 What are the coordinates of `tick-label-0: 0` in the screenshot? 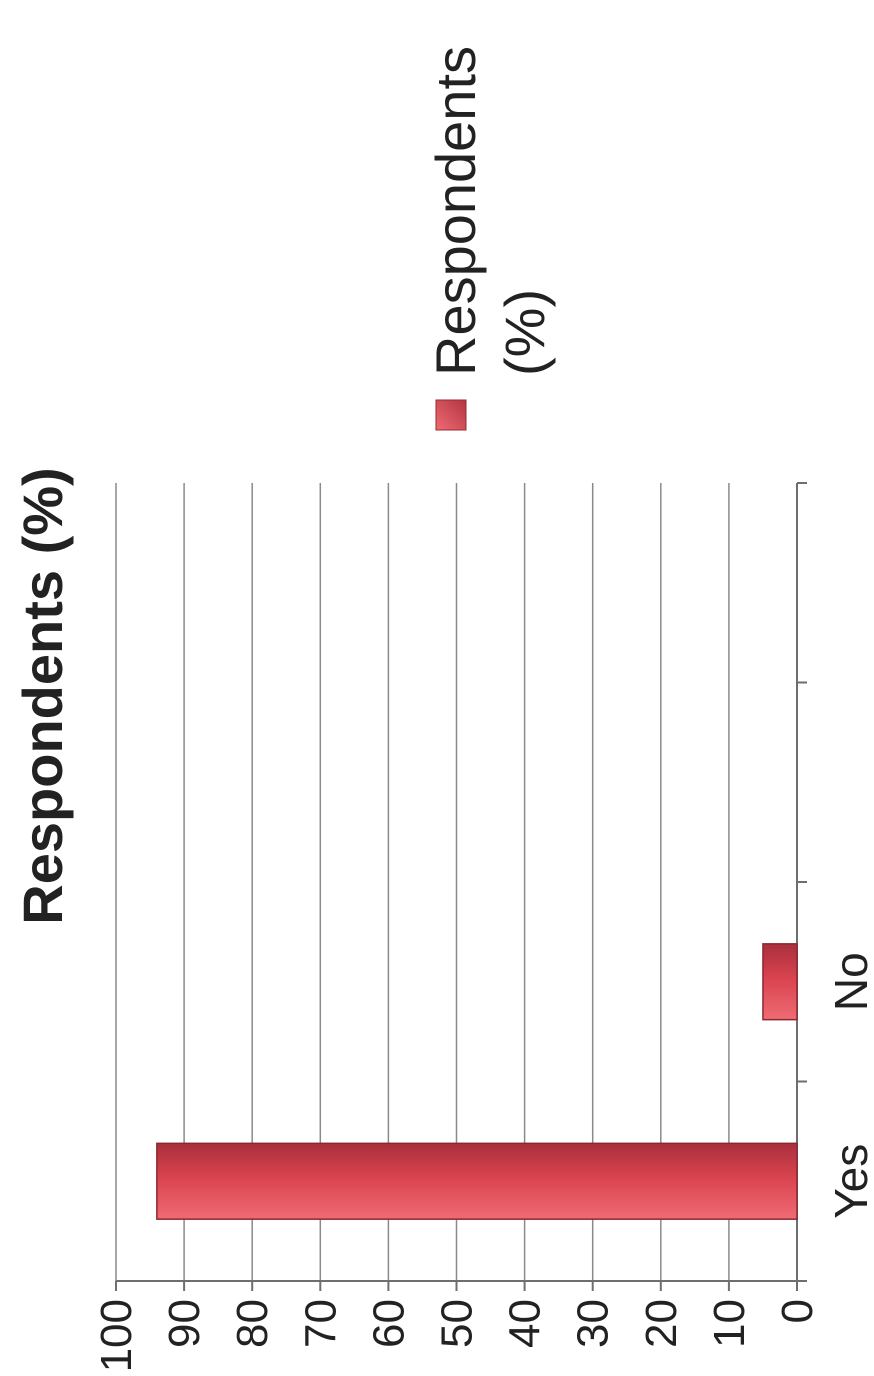 It's located at (797, 1311).